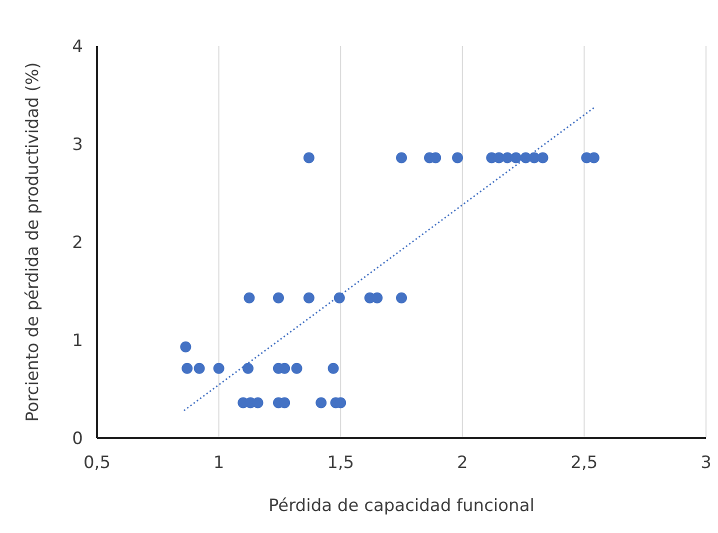 This screenshot has width=718, height=533. I want to click on y-tick-label: 1, so click(77, 340).